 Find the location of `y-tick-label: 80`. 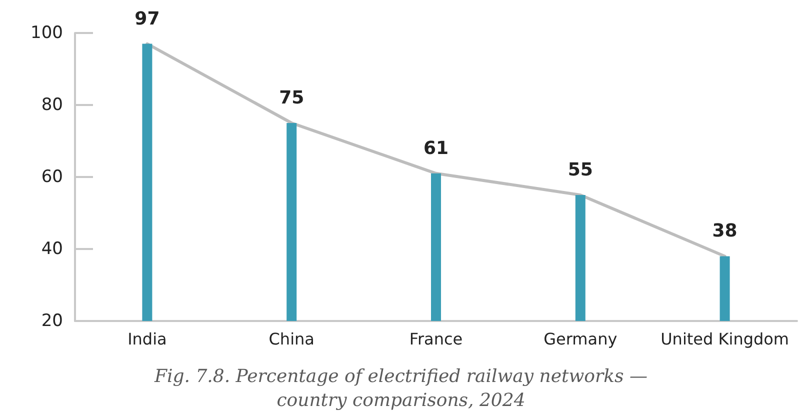

y-tick-label: 80 is located at coordinates (52, 105).